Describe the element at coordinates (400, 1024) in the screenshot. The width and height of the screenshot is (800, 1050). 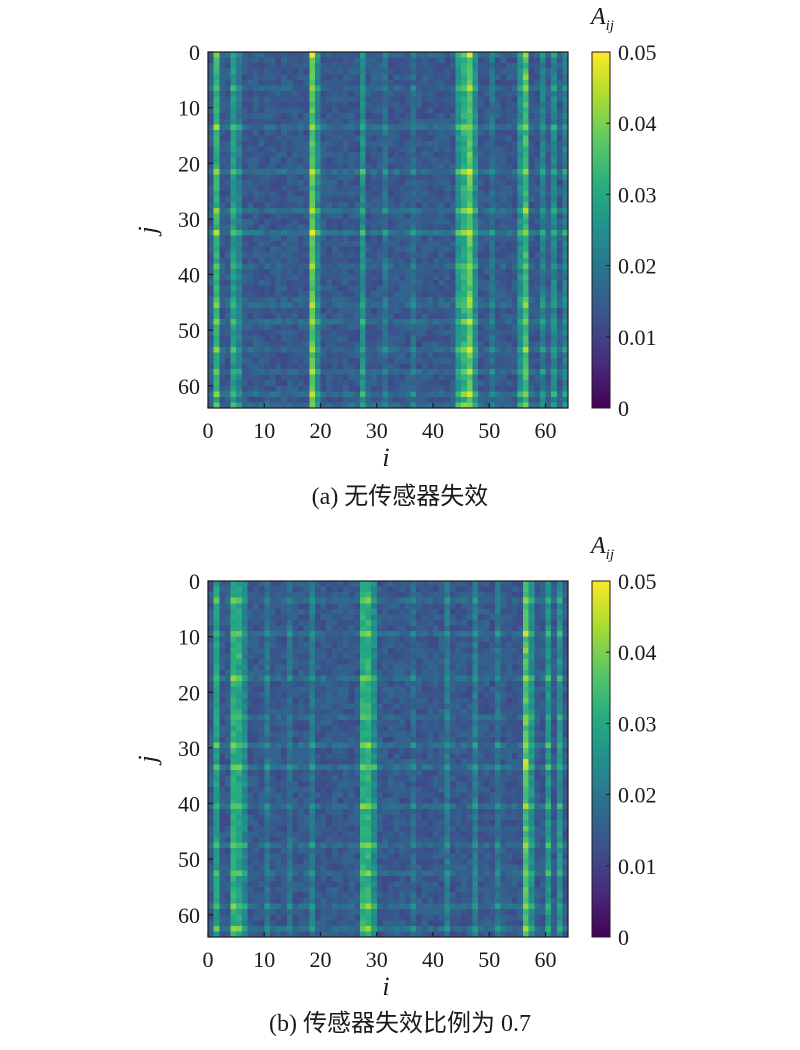
I see `chart-caption-b: (b) 传感器失效比例为 0.7` at that location.